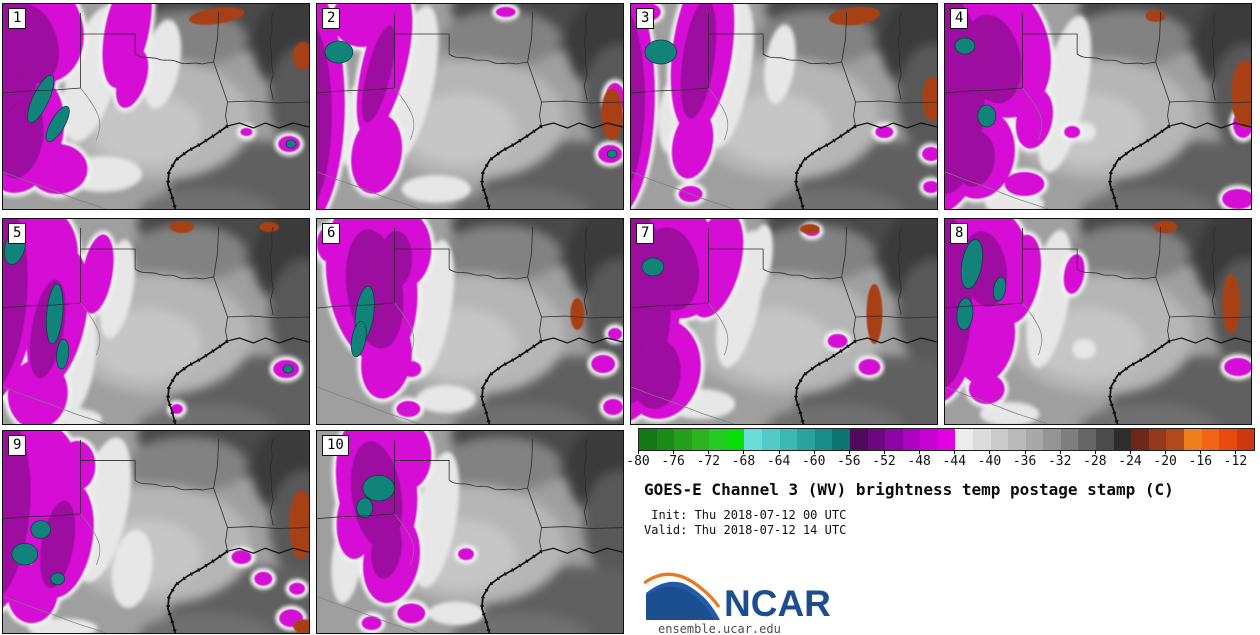 The image size is (1260, 635). I want to click on ensemble-panel-10: 10, so click(470, 532).